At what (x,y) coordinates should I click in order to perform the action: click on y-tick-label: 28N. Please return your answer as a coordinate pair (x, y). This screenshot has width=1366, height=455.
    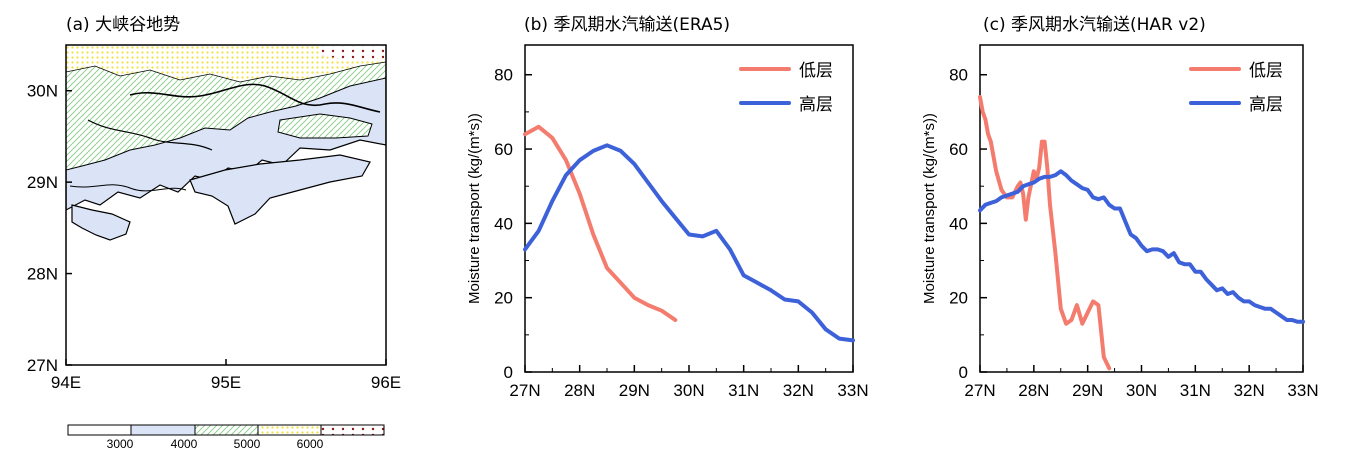
    Looking at the image, I should click on (42, 274).